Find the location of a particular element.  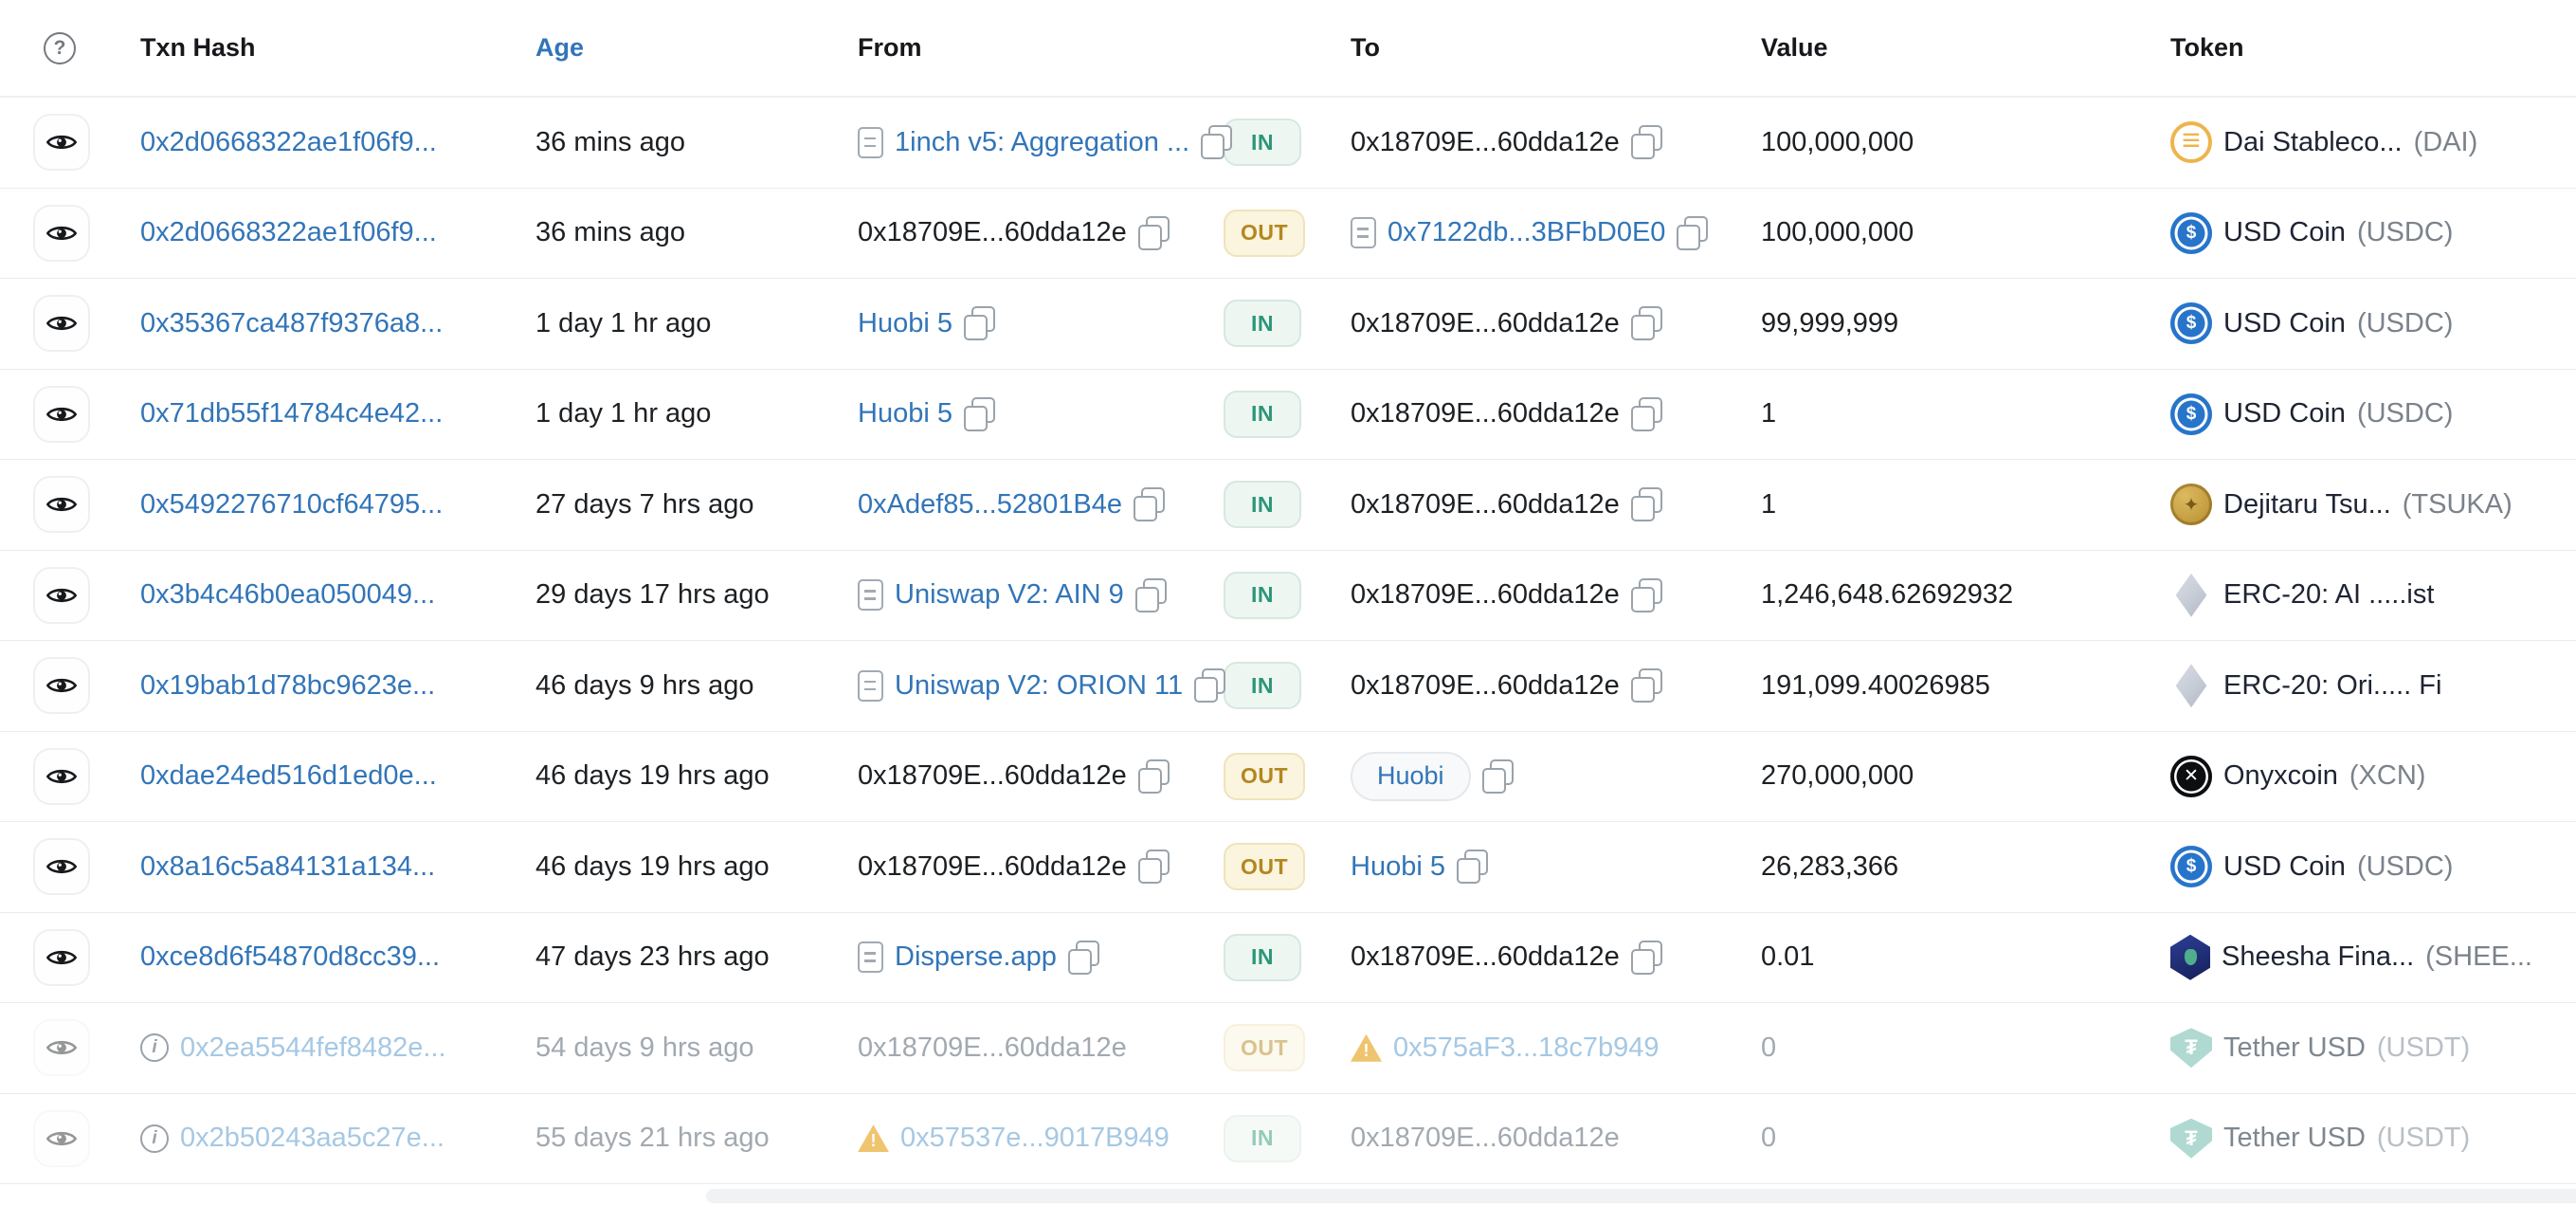

token-name-link: Onyxcoin is located at coordinates (2280, 776).